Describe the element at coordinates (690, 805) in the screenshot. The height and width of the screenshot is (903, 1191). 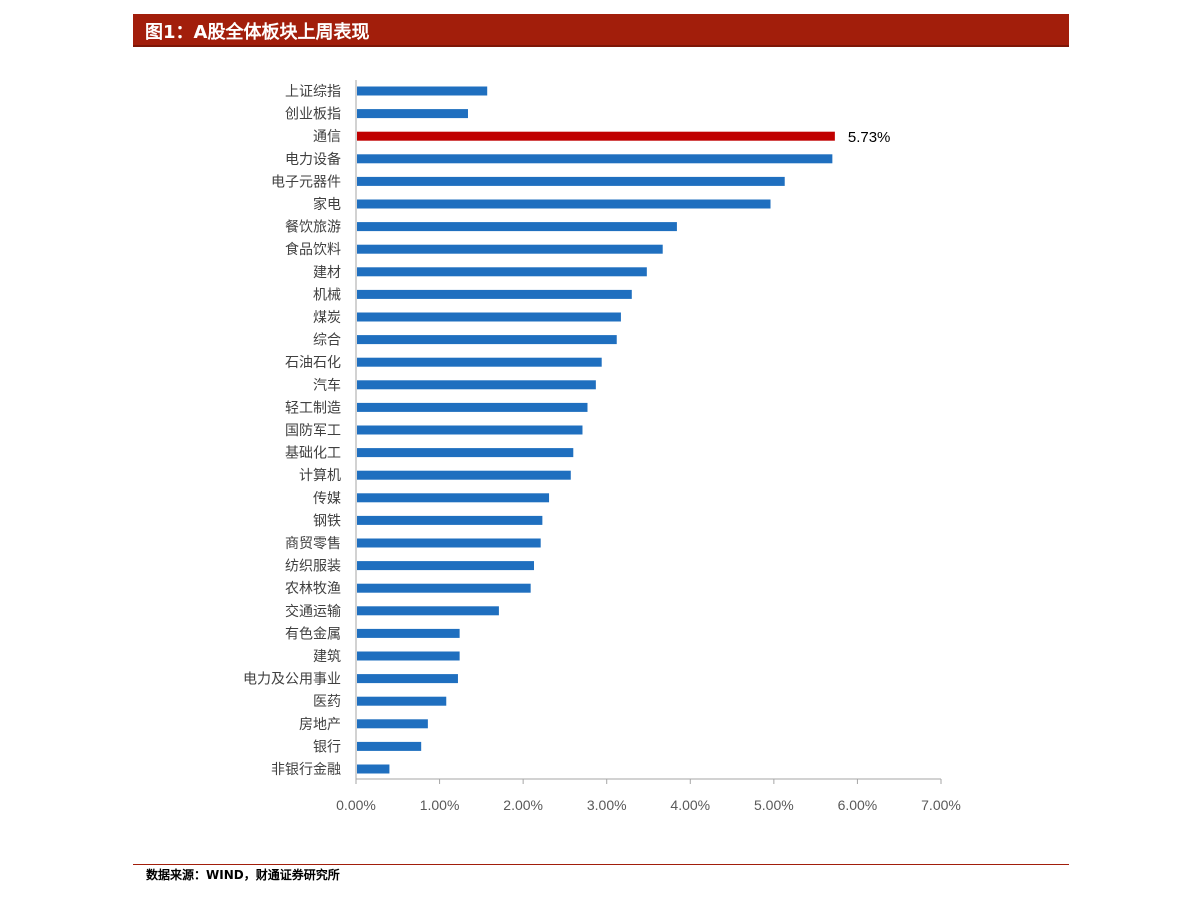
I see `x-tick-label: 4.00%` at that location.